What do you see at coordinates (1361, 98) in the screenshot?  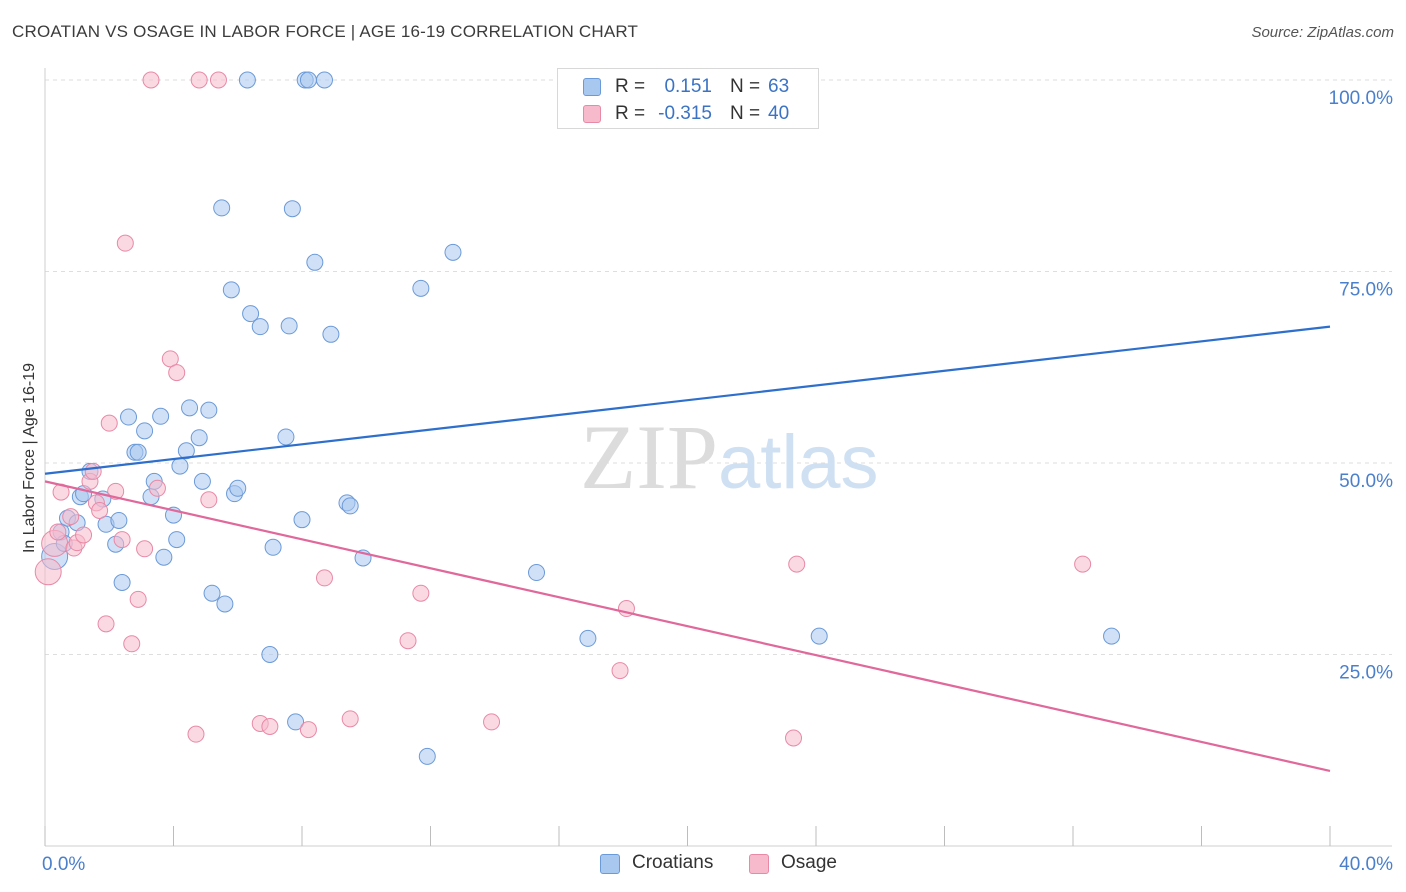 I see `y-tick-label-100: 100.0%` at bounding box center [1361, 98].